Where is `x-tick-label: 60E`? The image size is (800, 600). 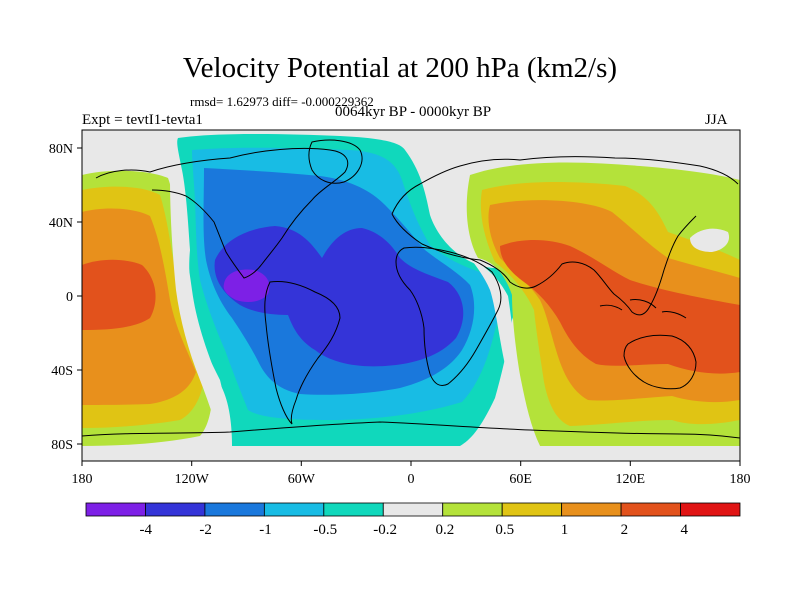
x-tick-label: 60E is located at coordinates (520, 479).